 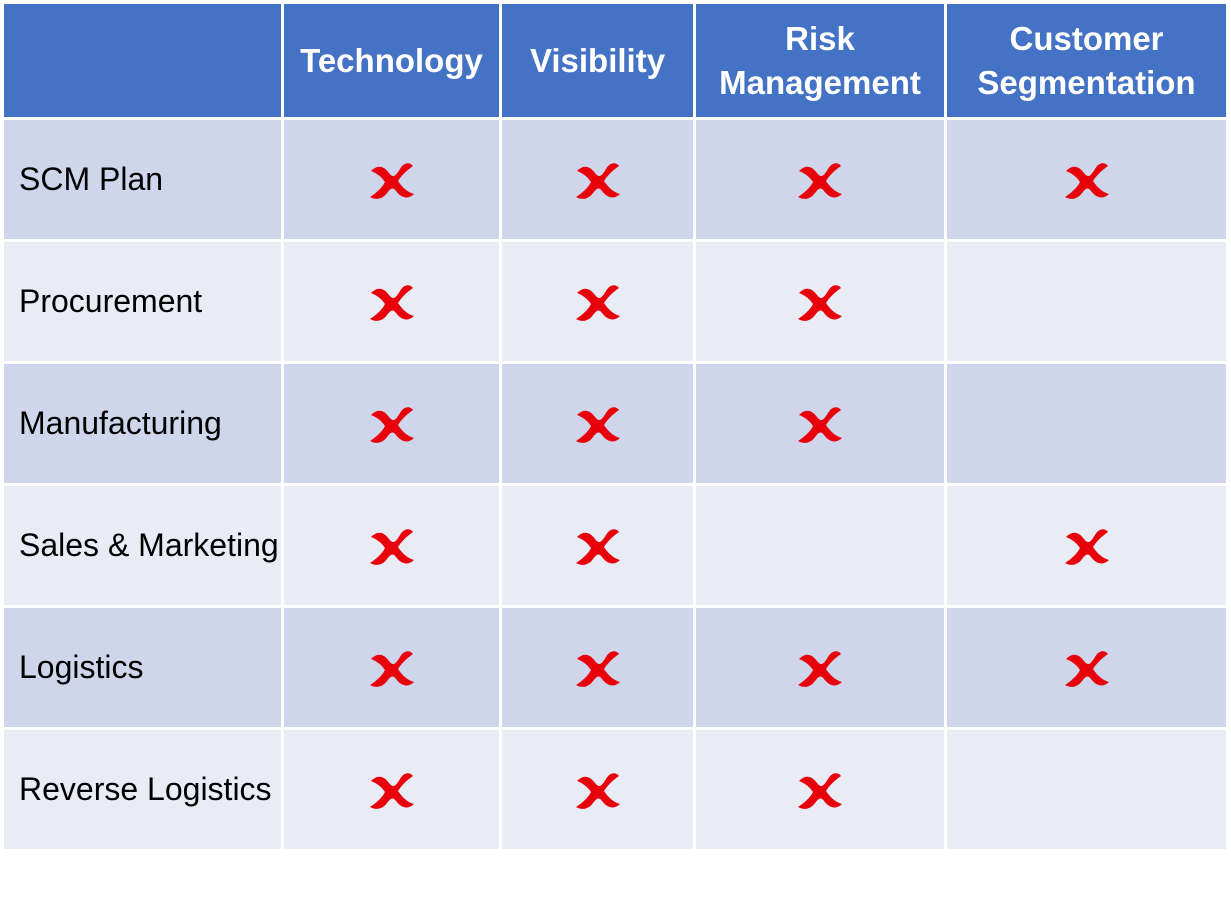 I want to click on cell-scm-plan-risk-management, so click(x=820, y=179).